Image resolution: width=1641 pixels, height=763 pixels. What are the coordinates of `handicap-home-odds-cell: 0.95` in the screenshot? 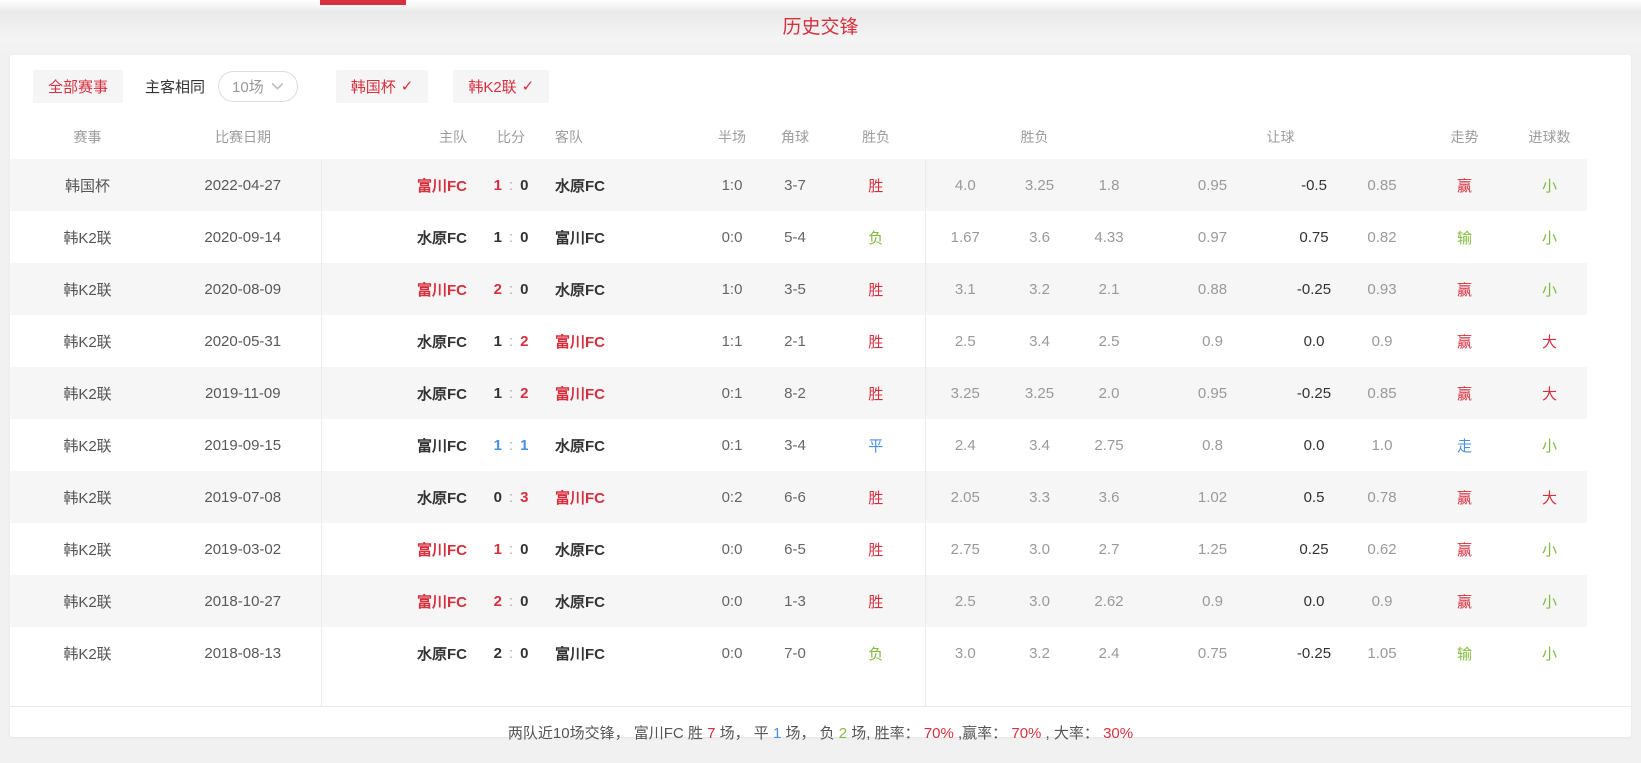 It's located at (1212, 185).